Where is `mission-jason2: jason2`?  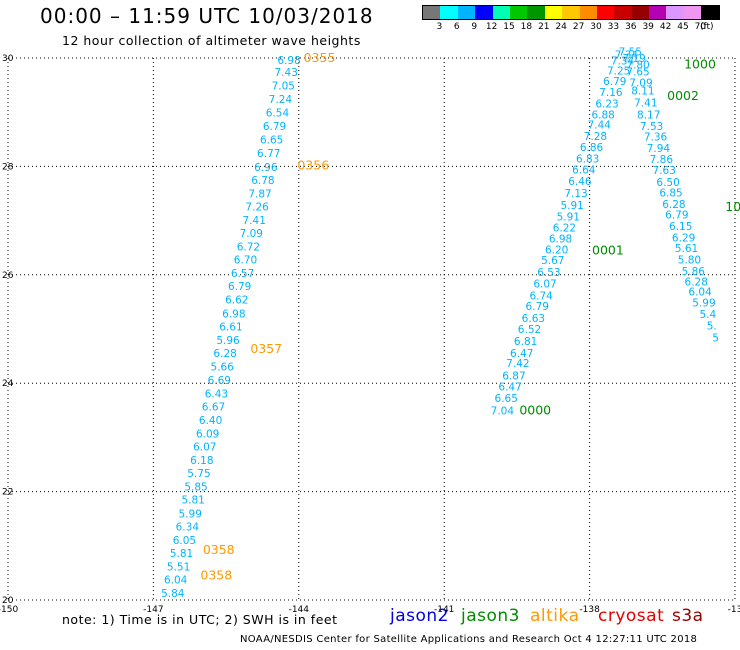
mission-jason2: jason2 is located at coordinates (419, 616).